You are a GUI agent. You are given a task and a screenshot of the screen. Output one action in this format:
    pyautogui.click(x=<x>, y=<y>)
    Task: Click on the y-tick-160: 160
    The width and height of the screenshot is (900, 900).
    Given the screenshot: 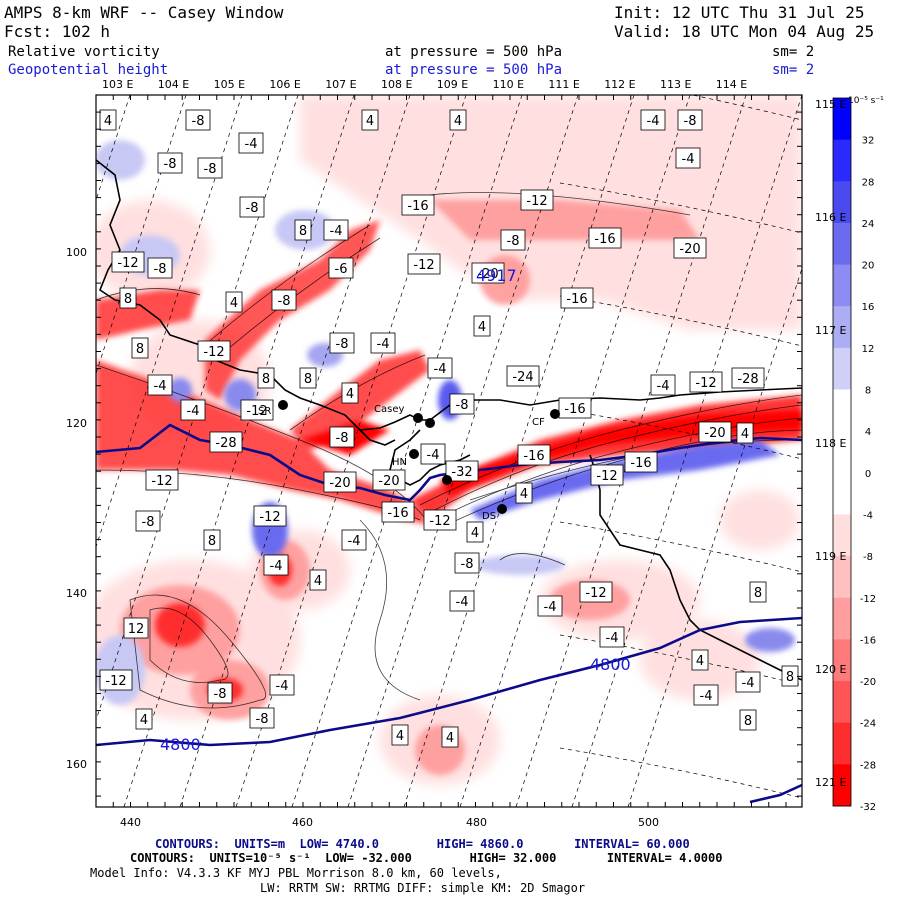 What is the action you would take?
    pyautogui.click(x=76, y=764)
    